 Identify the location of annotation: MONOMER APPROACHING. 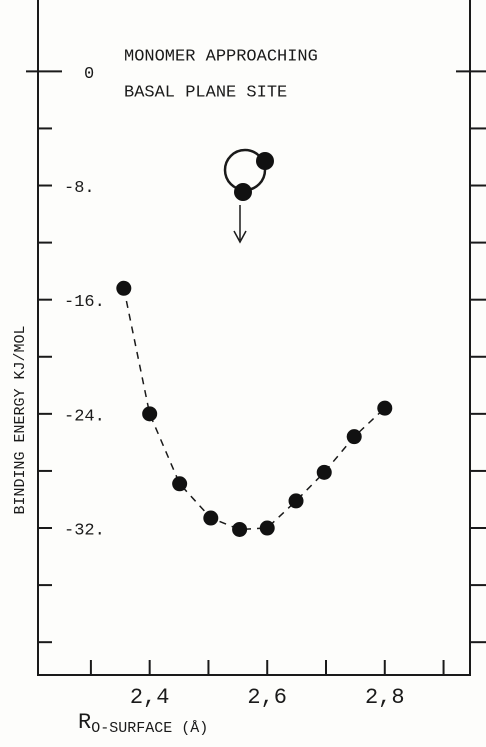
(221, 56).